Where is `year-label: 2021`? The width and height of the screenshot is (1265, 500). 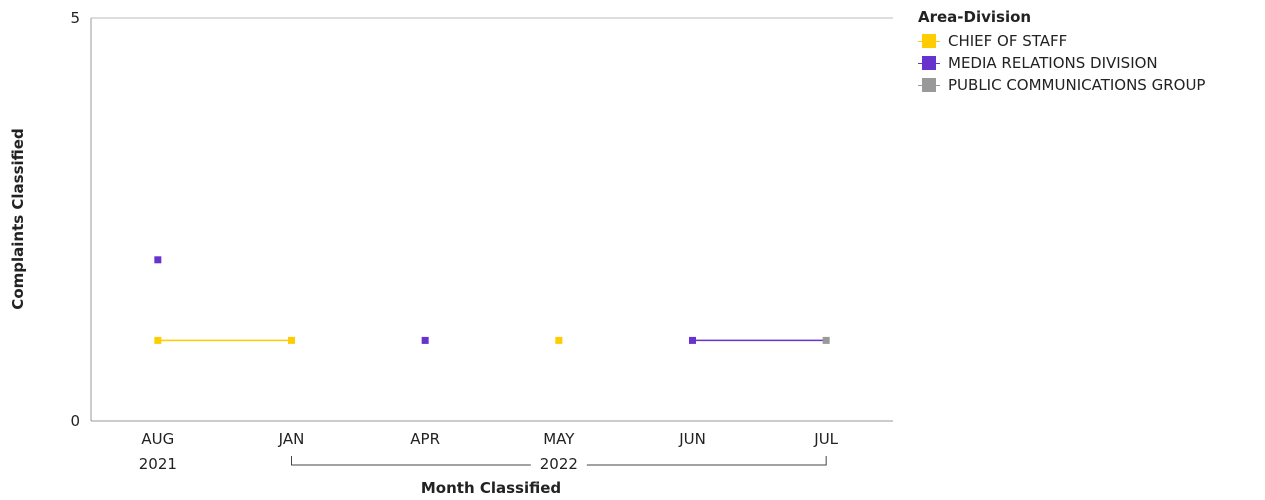 year-label: 2021 is located at coordinates (158, 464).